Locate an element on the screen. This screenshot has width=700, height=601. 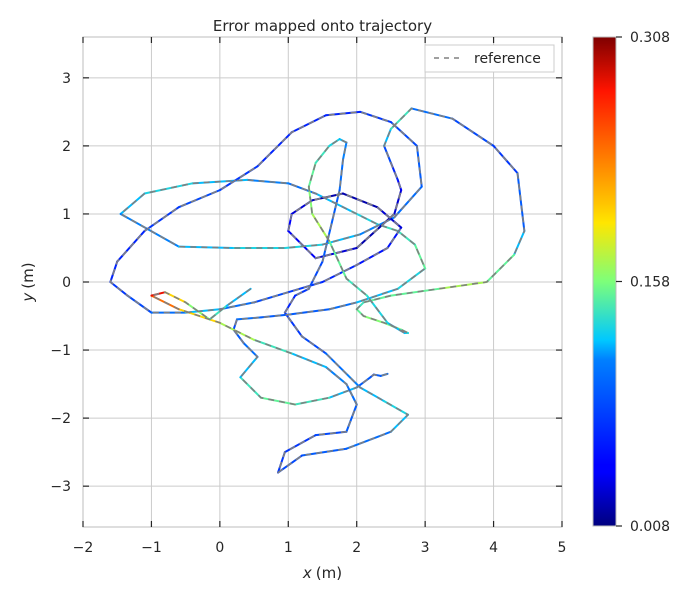
y-tick-label: −3 is located at coordinates (60, 487).